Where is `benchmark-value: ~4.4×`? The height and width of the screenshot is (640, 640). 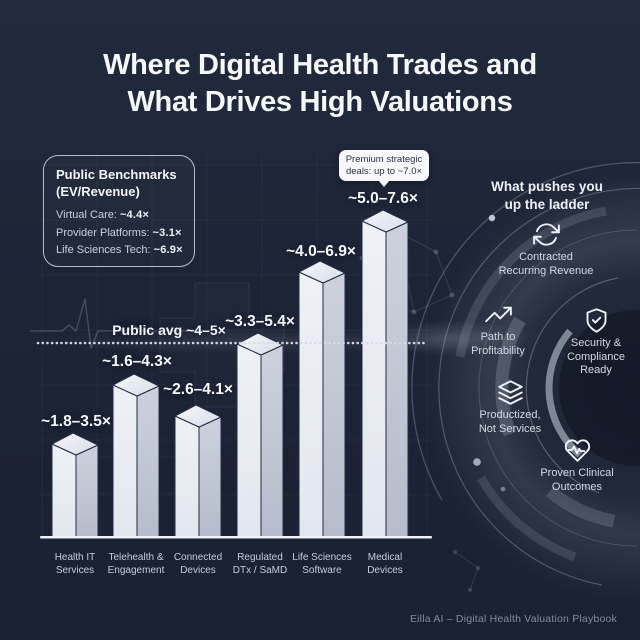 benchmark-value: ~4.4× is located at coordinates (134, 215).